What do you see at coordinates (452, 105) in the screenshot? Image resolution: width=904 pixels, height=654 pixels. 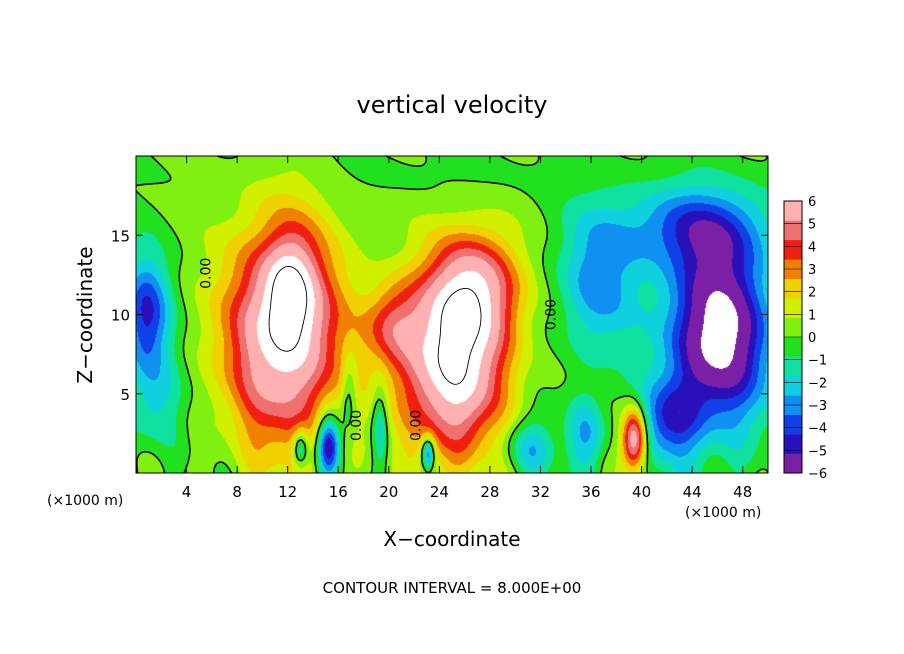 I see `chart-title: vertical velocity` at bounding box center [452, 105].